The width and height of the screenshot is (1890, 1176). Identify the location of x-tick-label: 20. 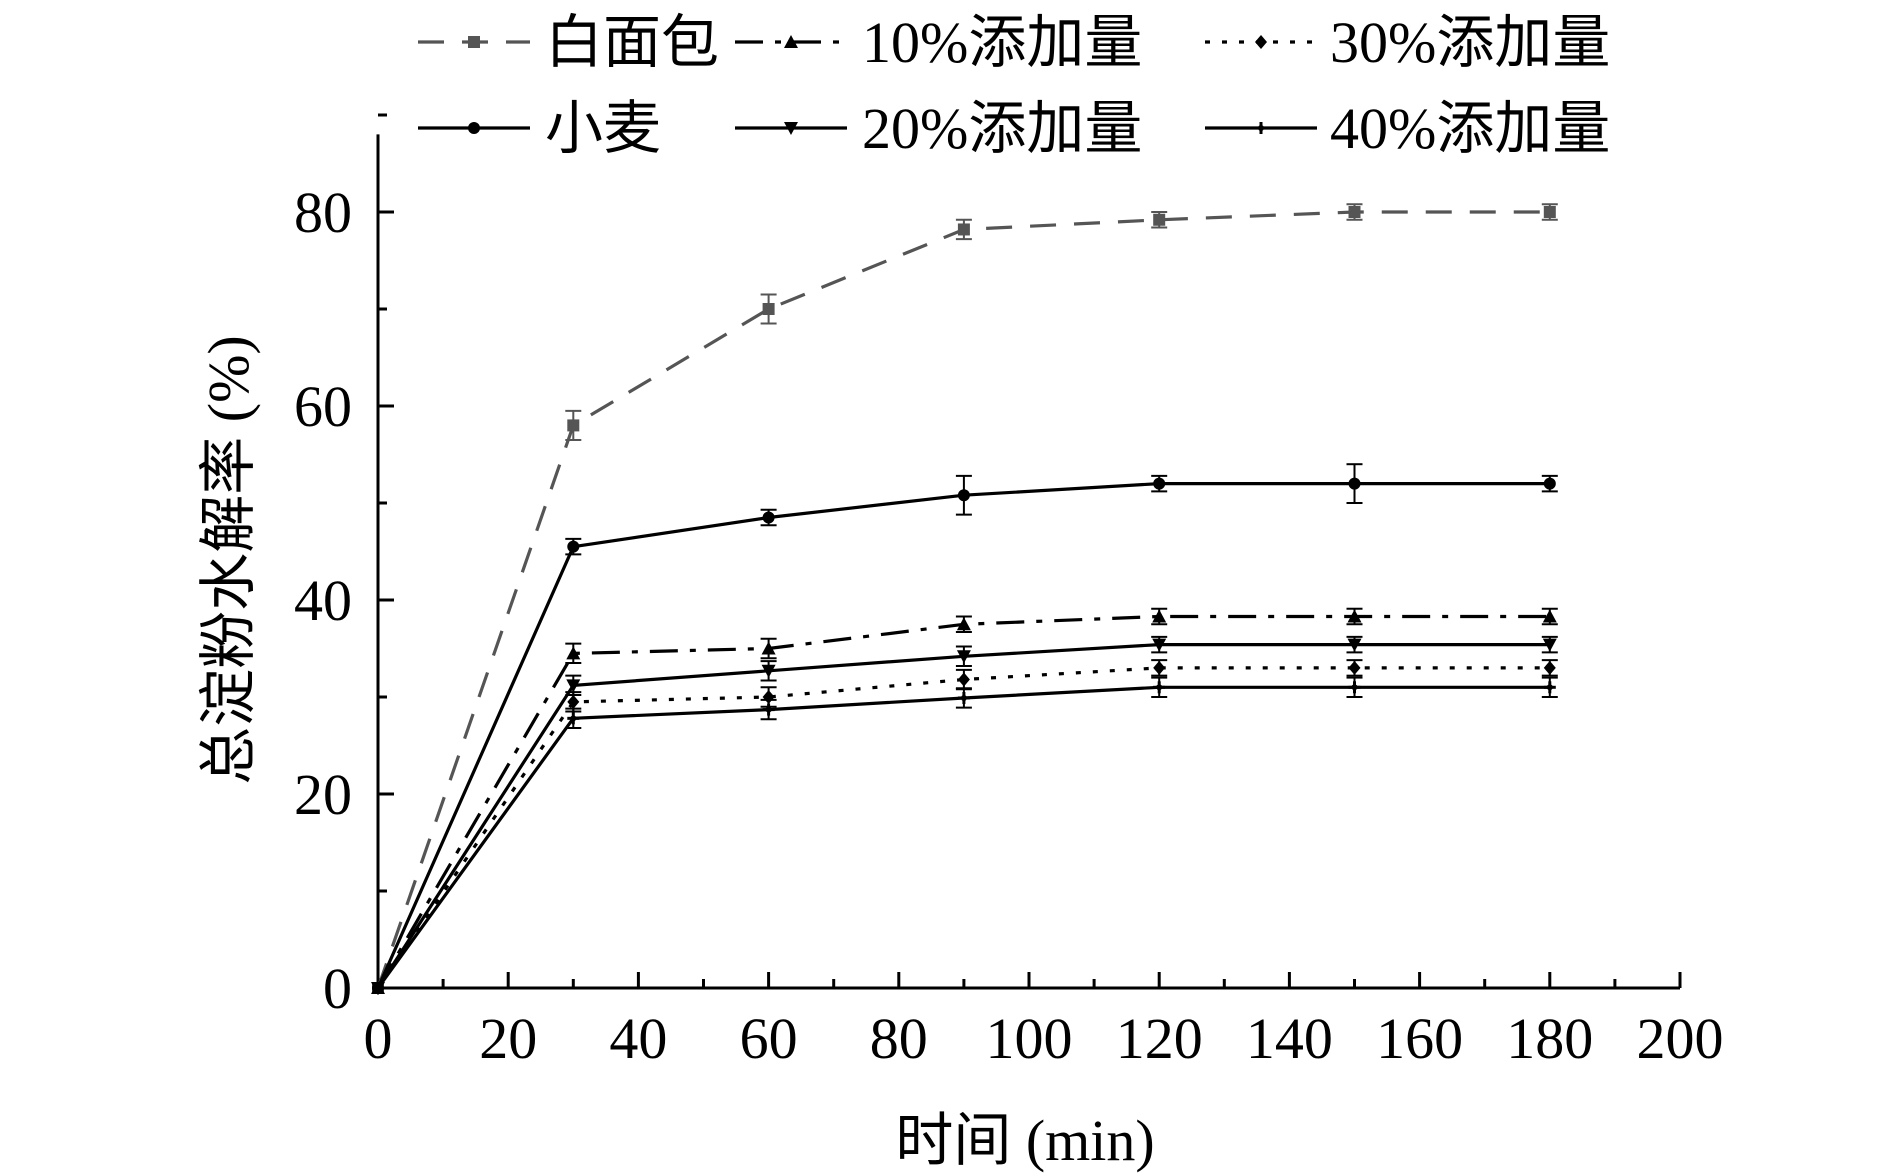
(508, 1038).